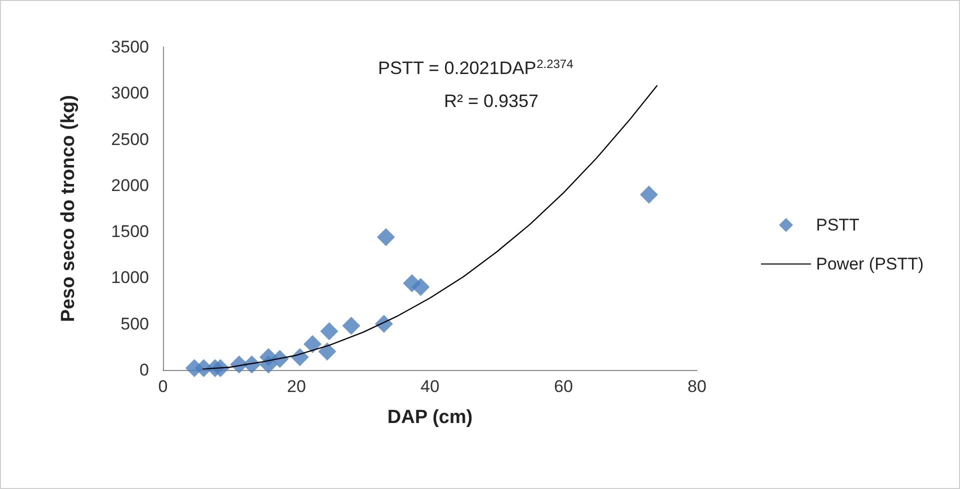 The height and width of the screenshot is (489, 960). Describe the element at coordinates (697, 386) in the screenshot. I see `x-tick-label: 80` at that location.